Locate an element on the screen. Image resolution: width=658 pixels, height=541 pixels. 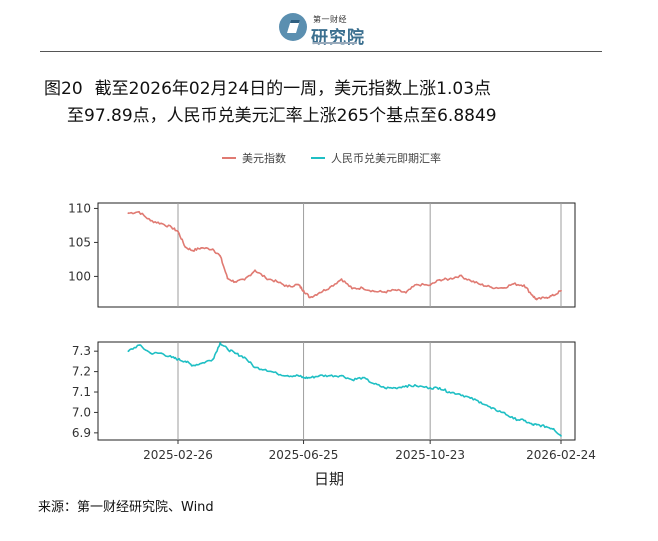
legend-item-usd: 美元指数 is located at coordinates (254, 158).